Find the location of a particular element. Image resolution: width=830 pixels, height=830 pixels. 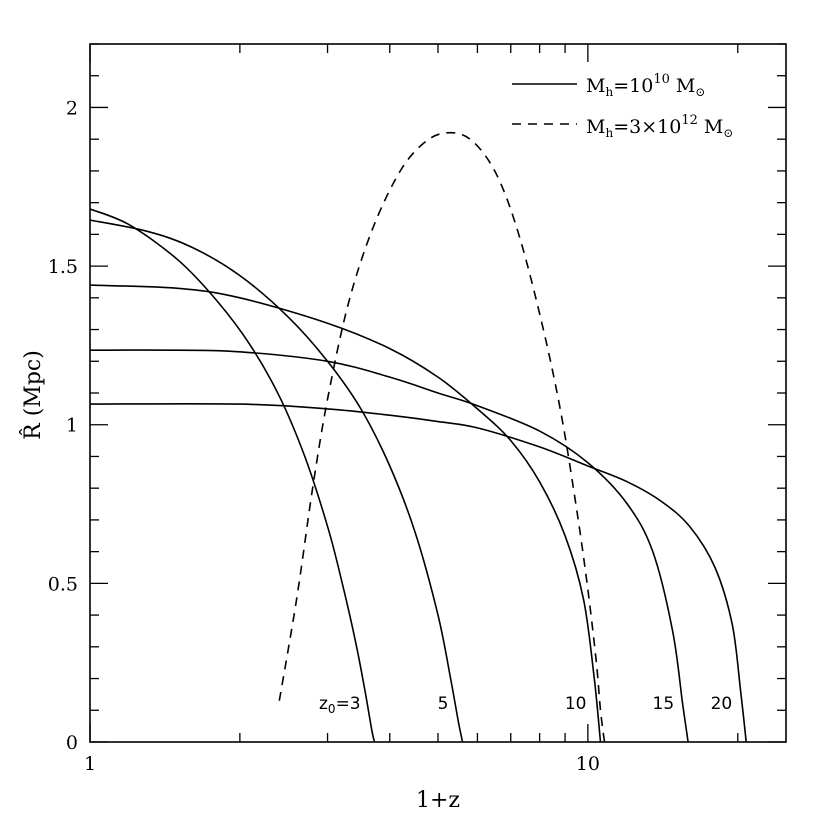

y-tick-label: 1.5 is located at coordinates (63, 267).